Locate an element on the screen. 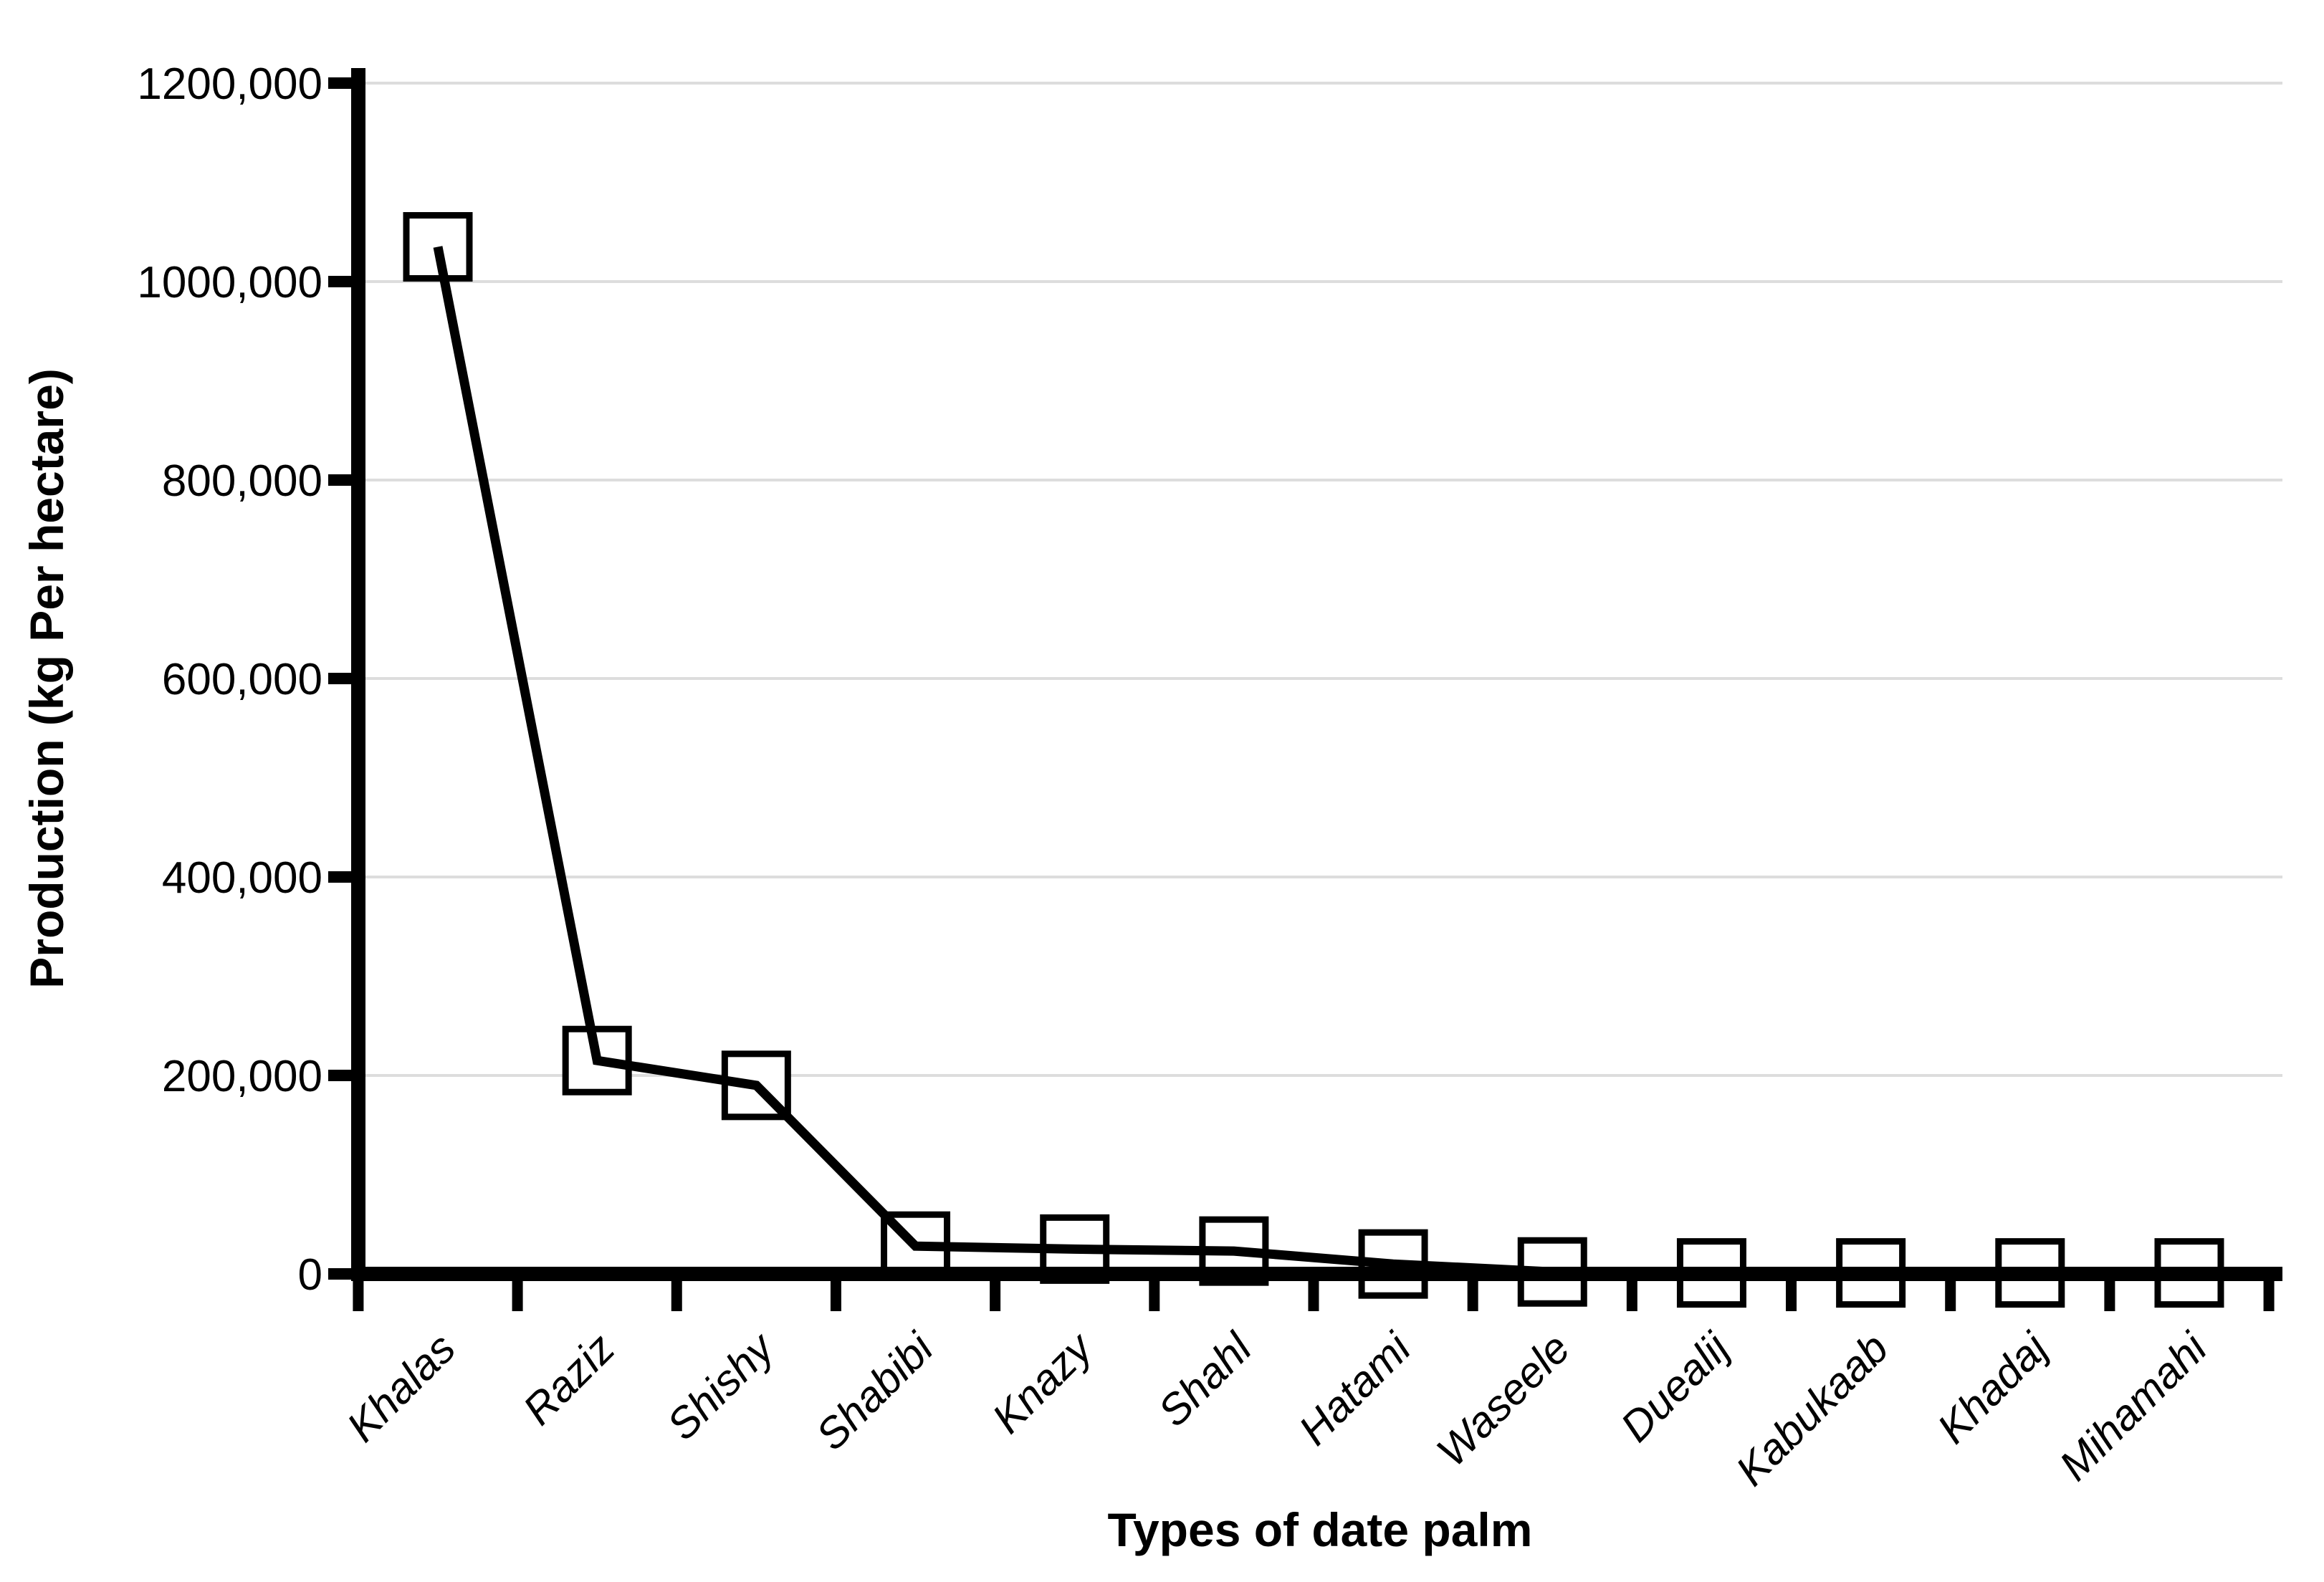 The image size is (2324, 1582). x-category-label: Hatami is located at coordinates (1355, 1388).